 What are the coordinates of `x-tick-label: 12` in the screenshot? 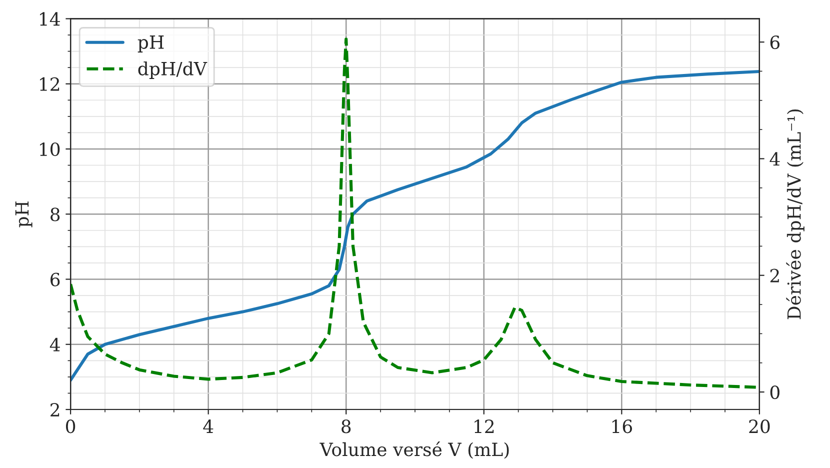 It's located at (484, 426).